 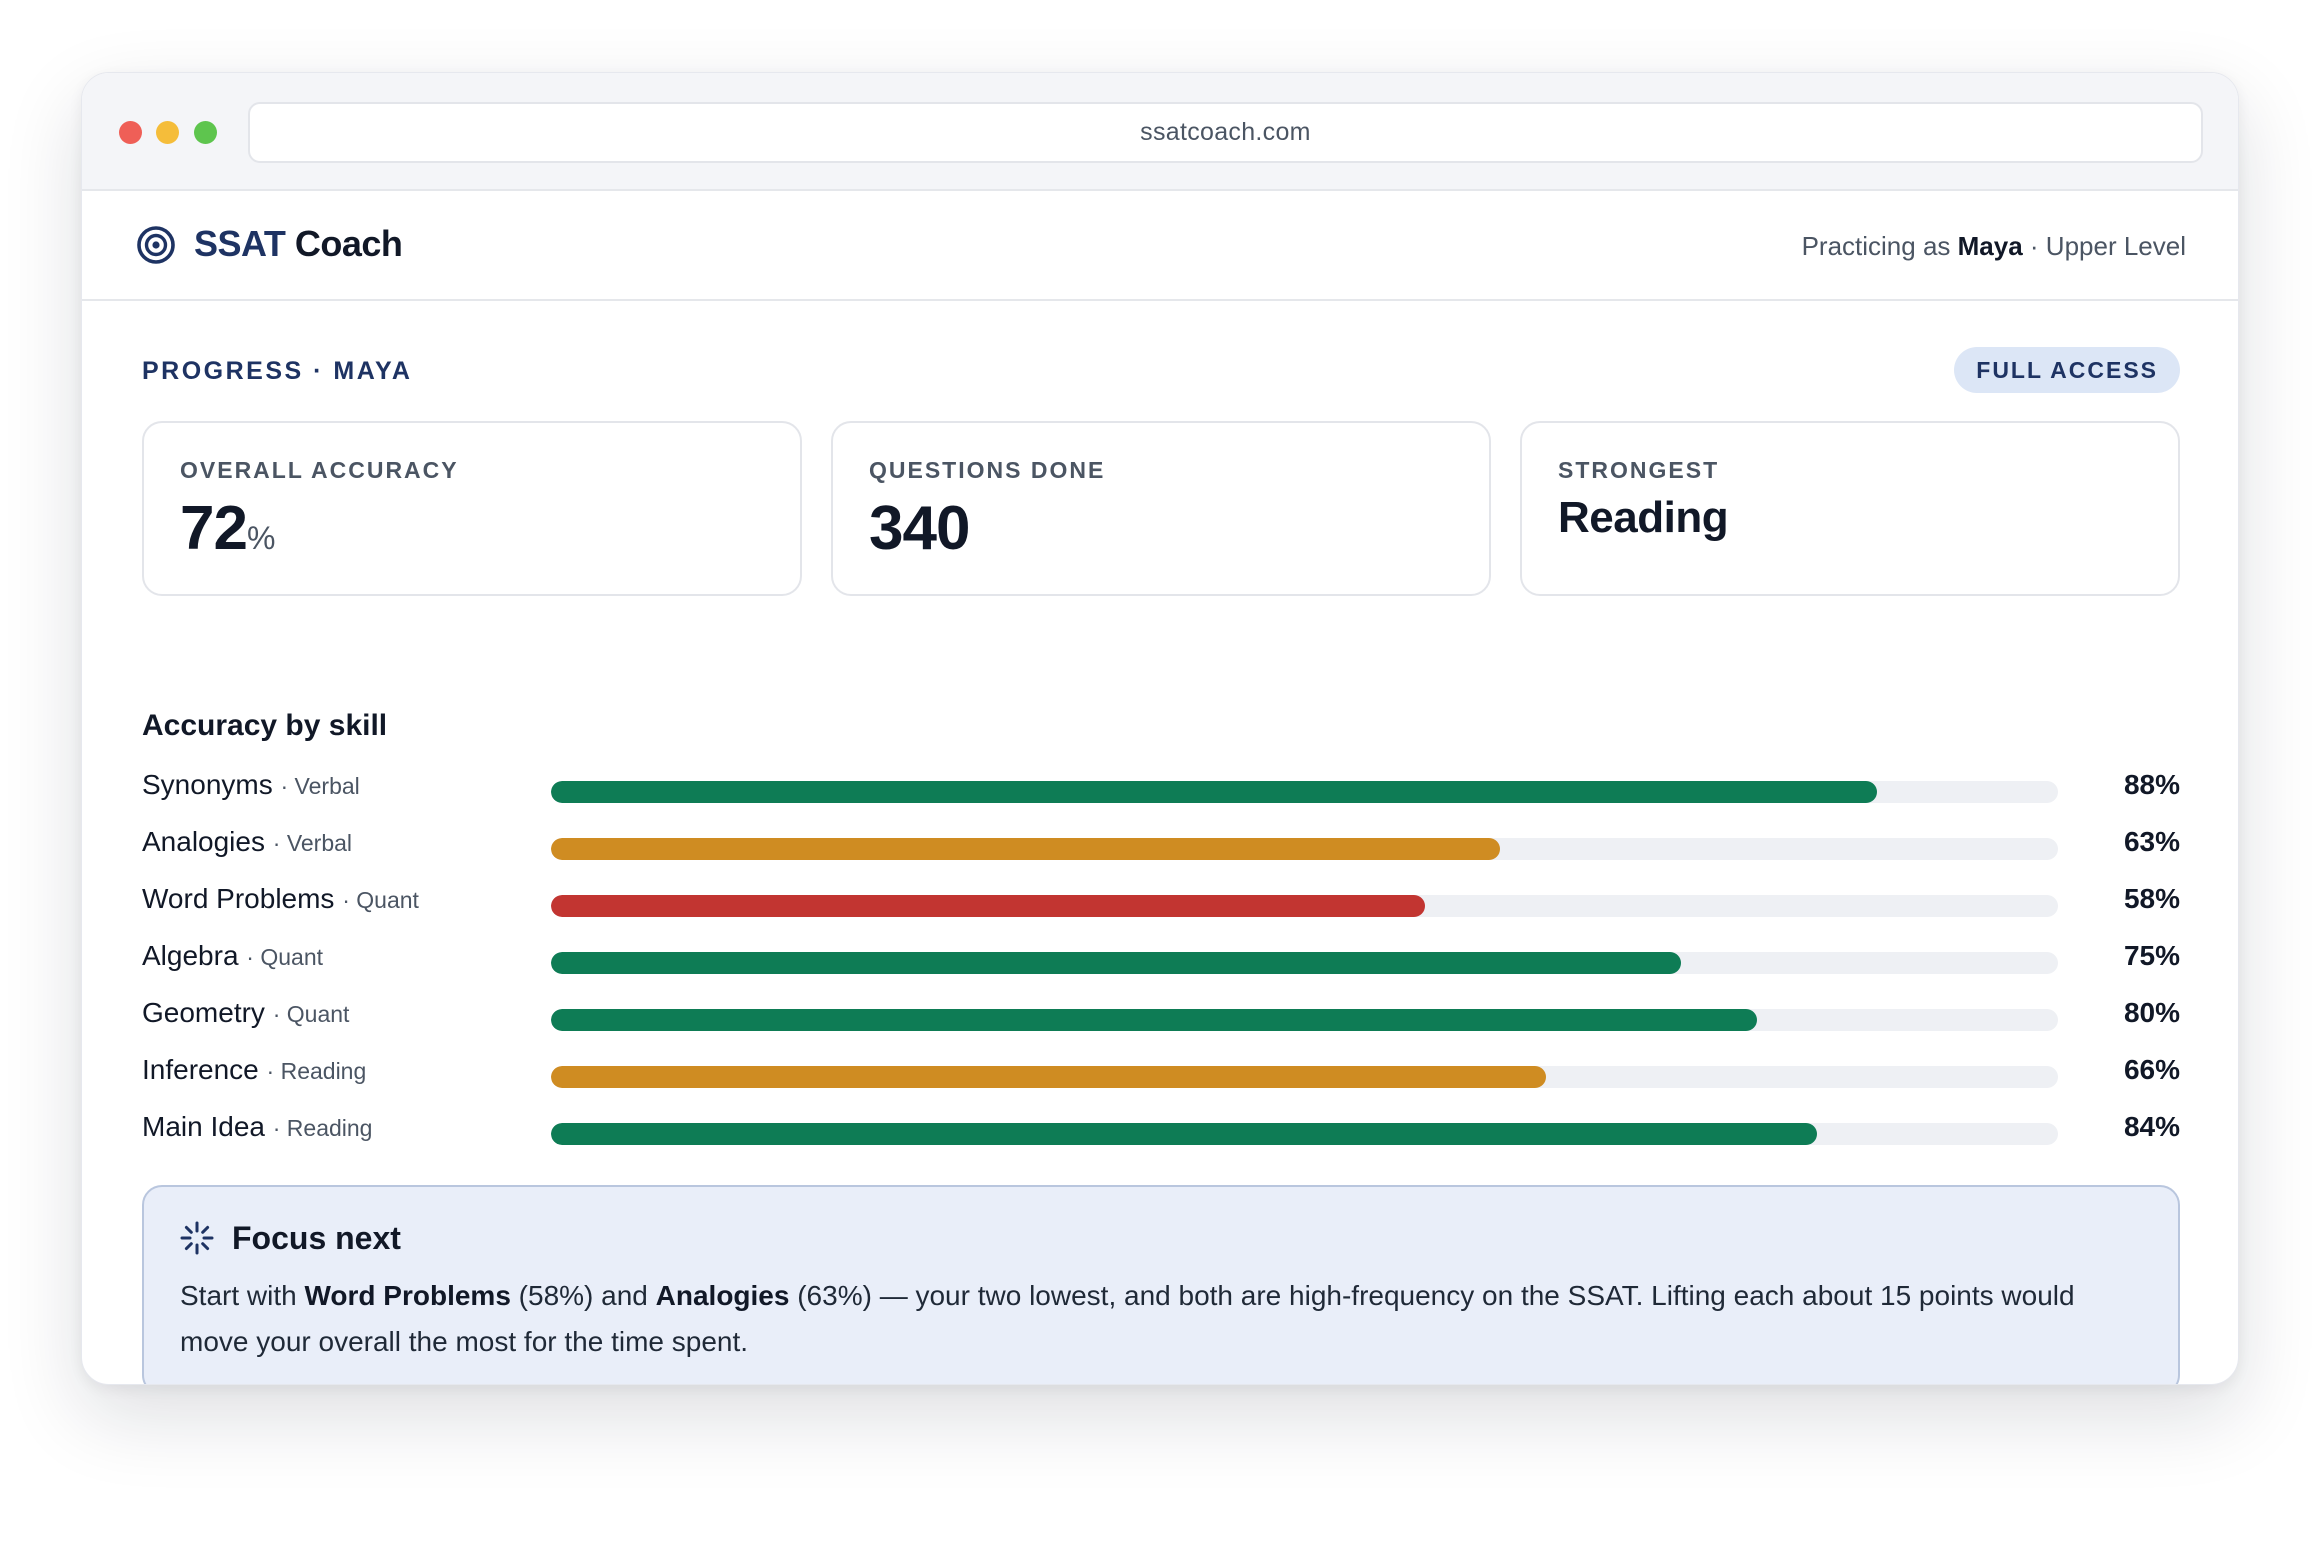 I want to click on practicing-level: · Upper Level, so click(x=2107, y=246).